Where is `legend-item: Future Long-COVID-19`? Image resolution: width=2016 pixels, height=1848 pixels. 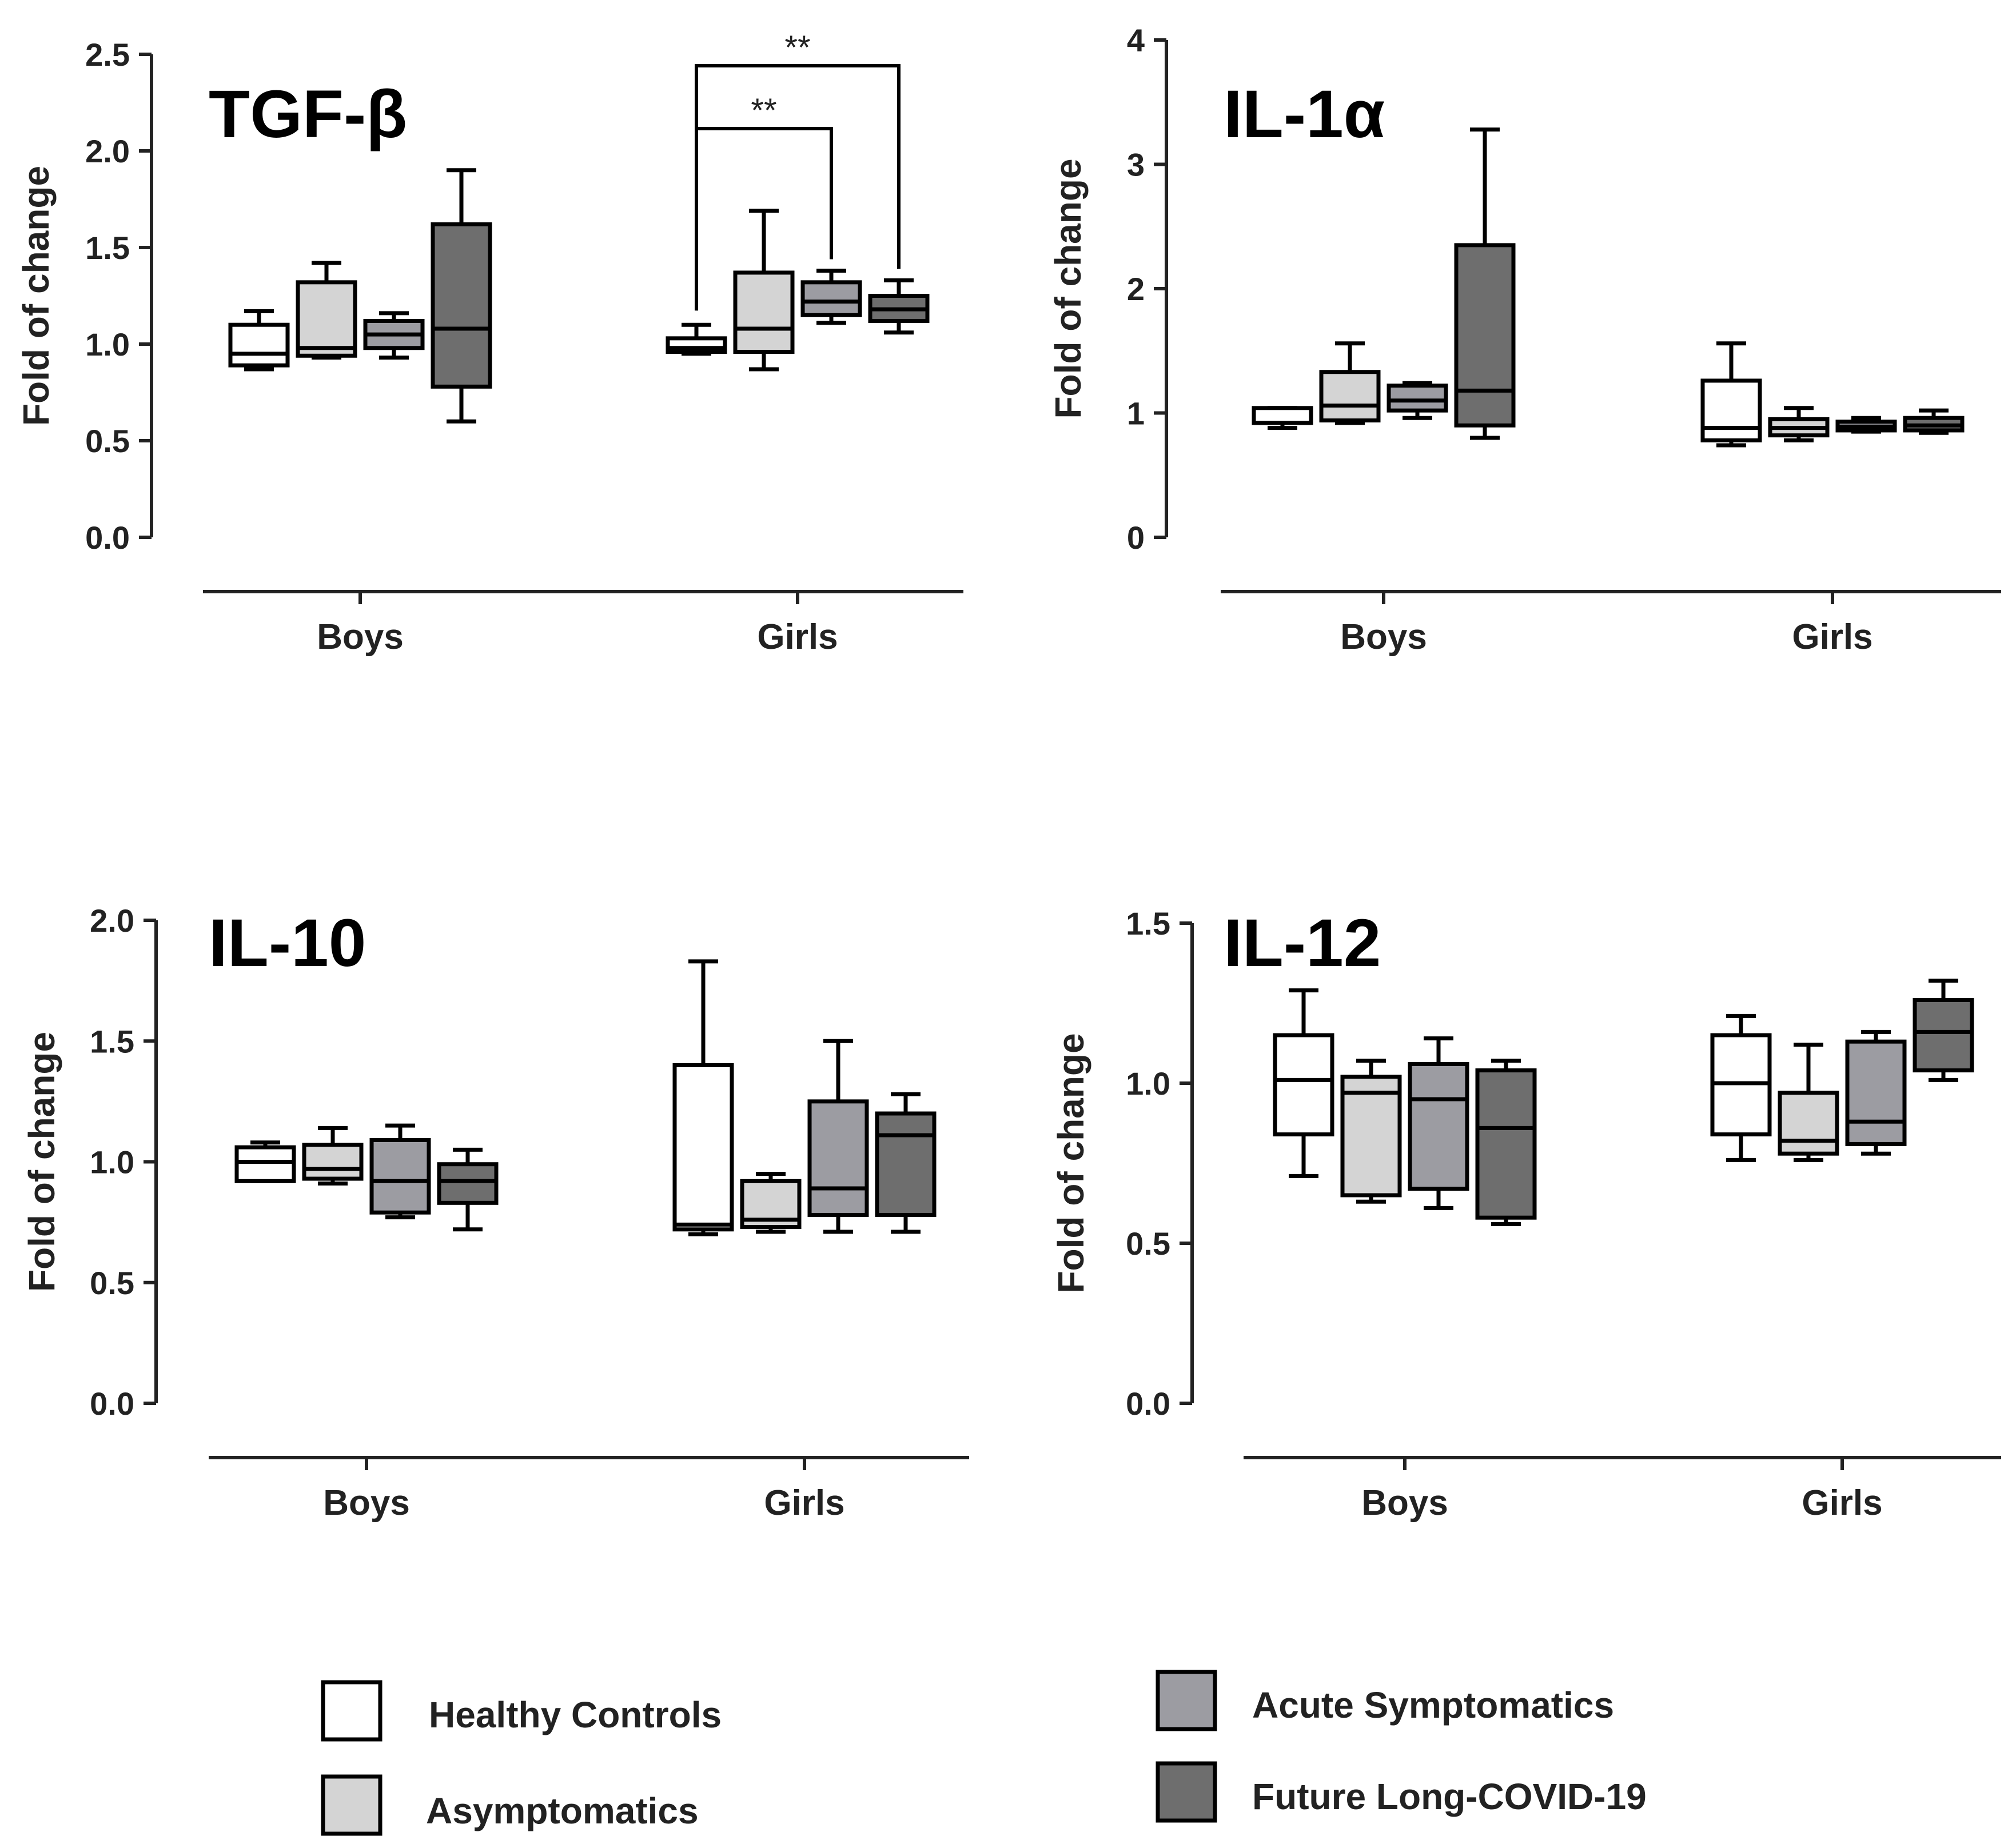
legend-item: Future Long-COVID-19 is located at coordinates (1401, 1792).